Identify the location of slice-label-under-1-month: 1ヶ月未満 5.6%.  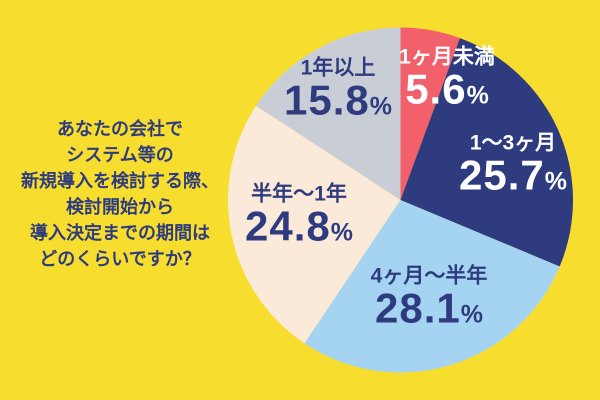
(447, 80).